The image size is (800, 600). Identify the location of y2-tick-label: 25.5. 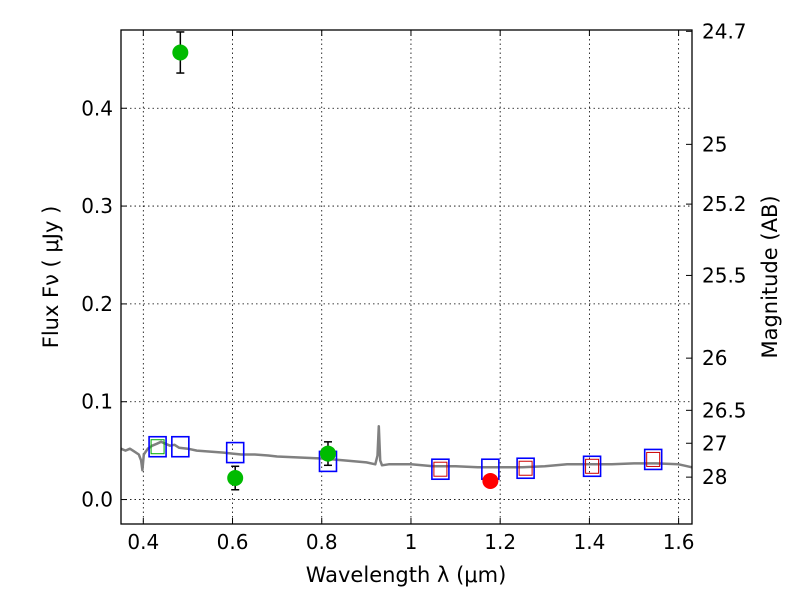
(724, 275).